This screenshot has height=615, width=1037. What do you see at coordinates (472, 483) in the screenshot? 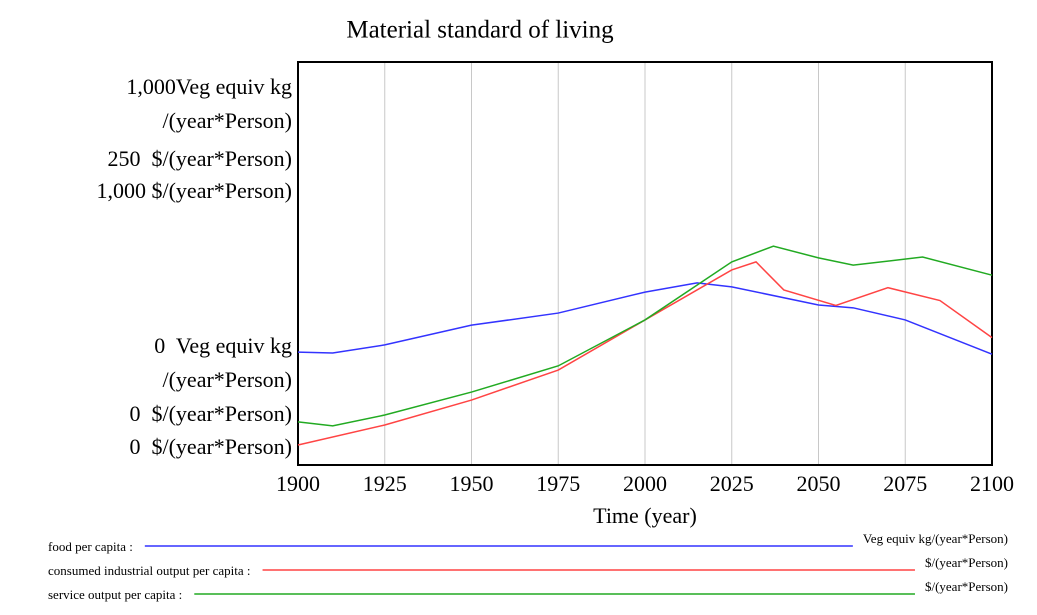
I see `x-tick-label: 1950` at bounding box center [472, 483].